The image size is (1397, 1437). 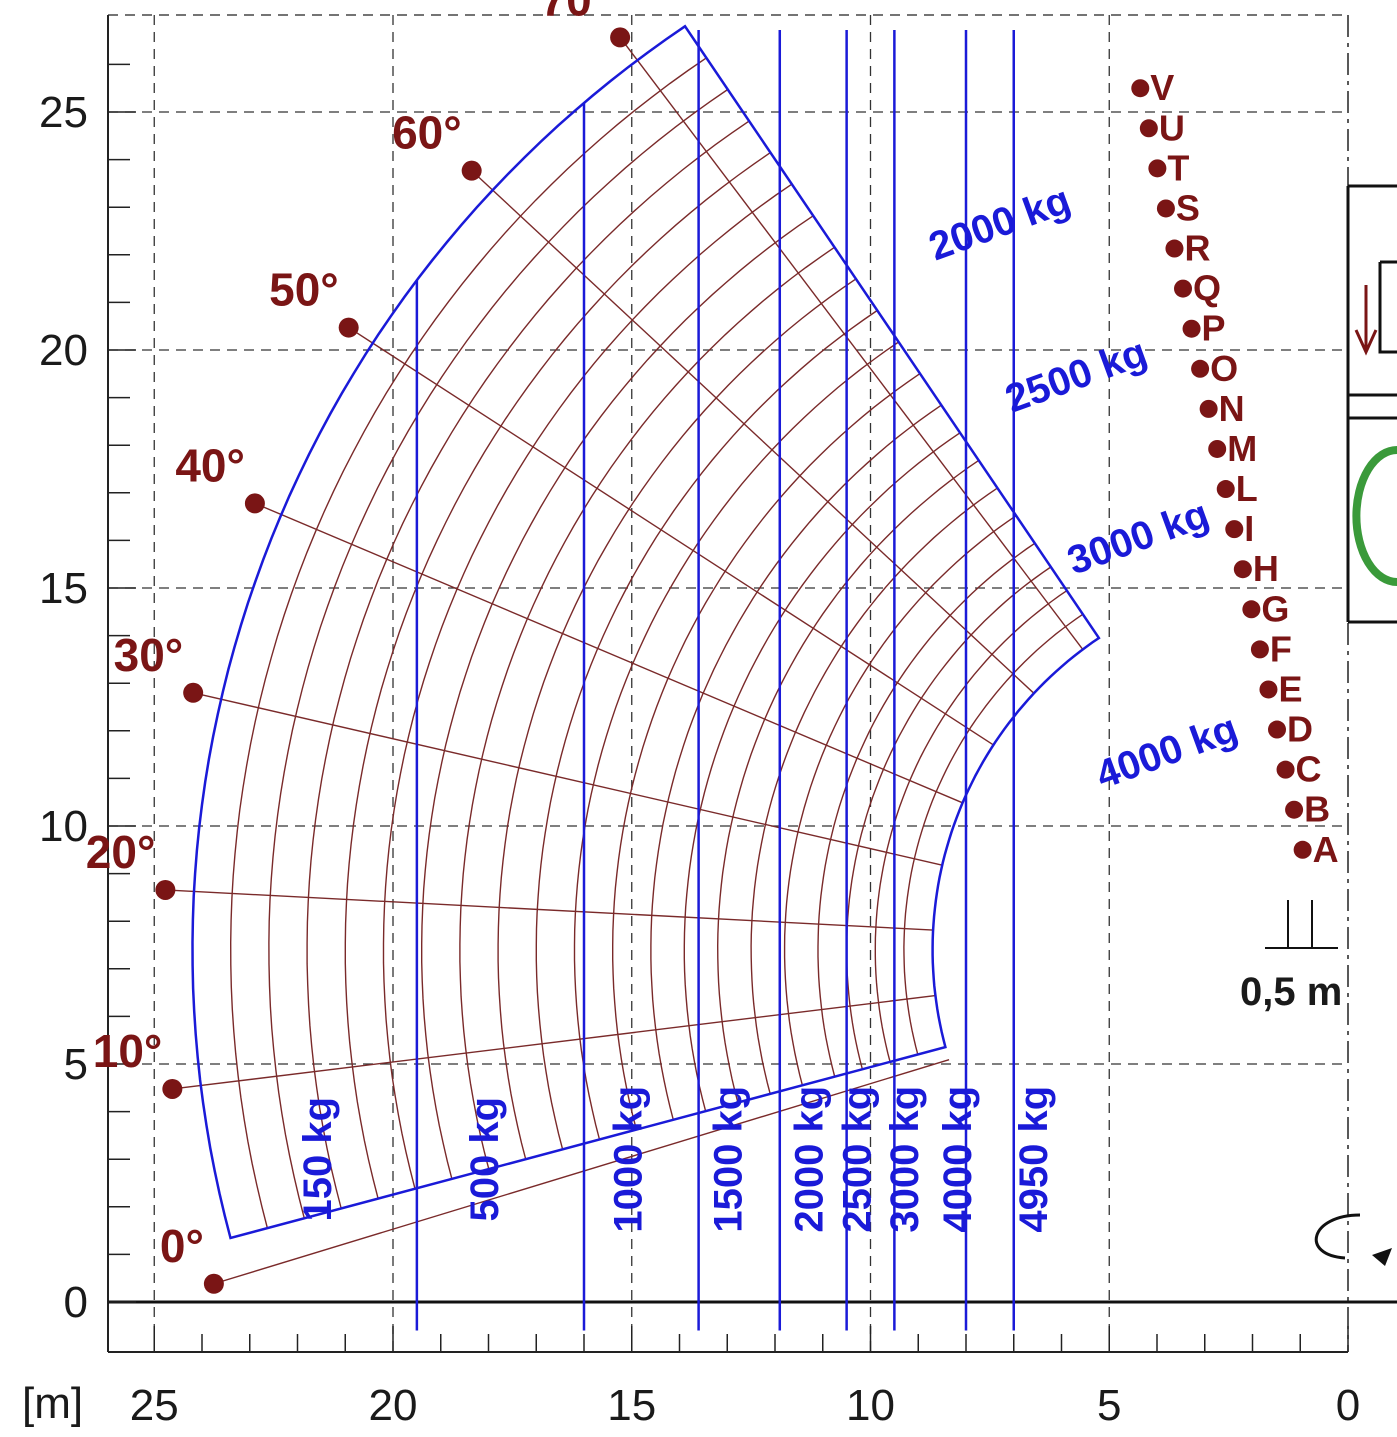 I want to click on extension-letter: R, so click(x=1197, y=248).